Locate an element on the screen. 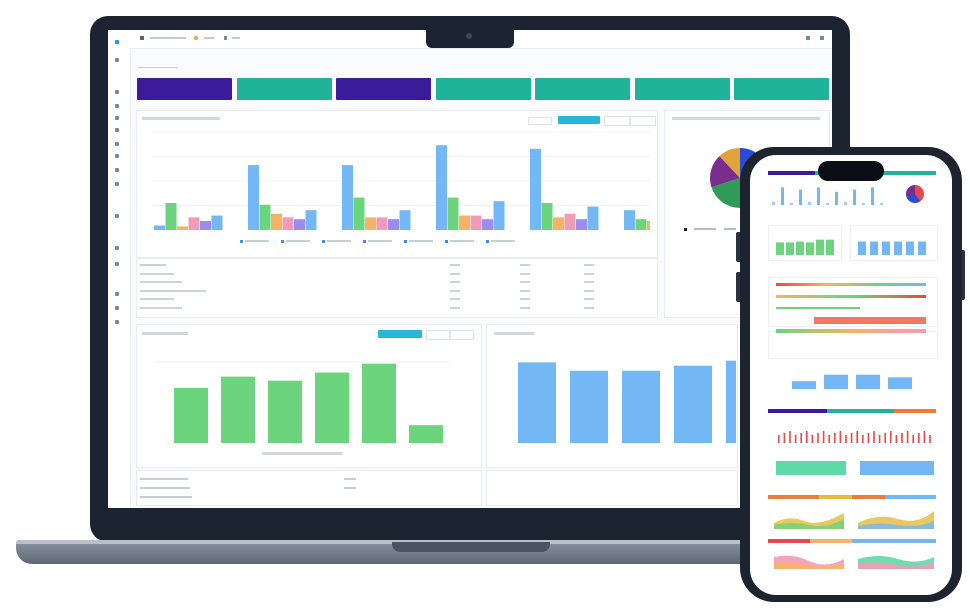 The height and width of the screenshot is (610, 970). green-chart-bar is located at coordinates (332, 407).